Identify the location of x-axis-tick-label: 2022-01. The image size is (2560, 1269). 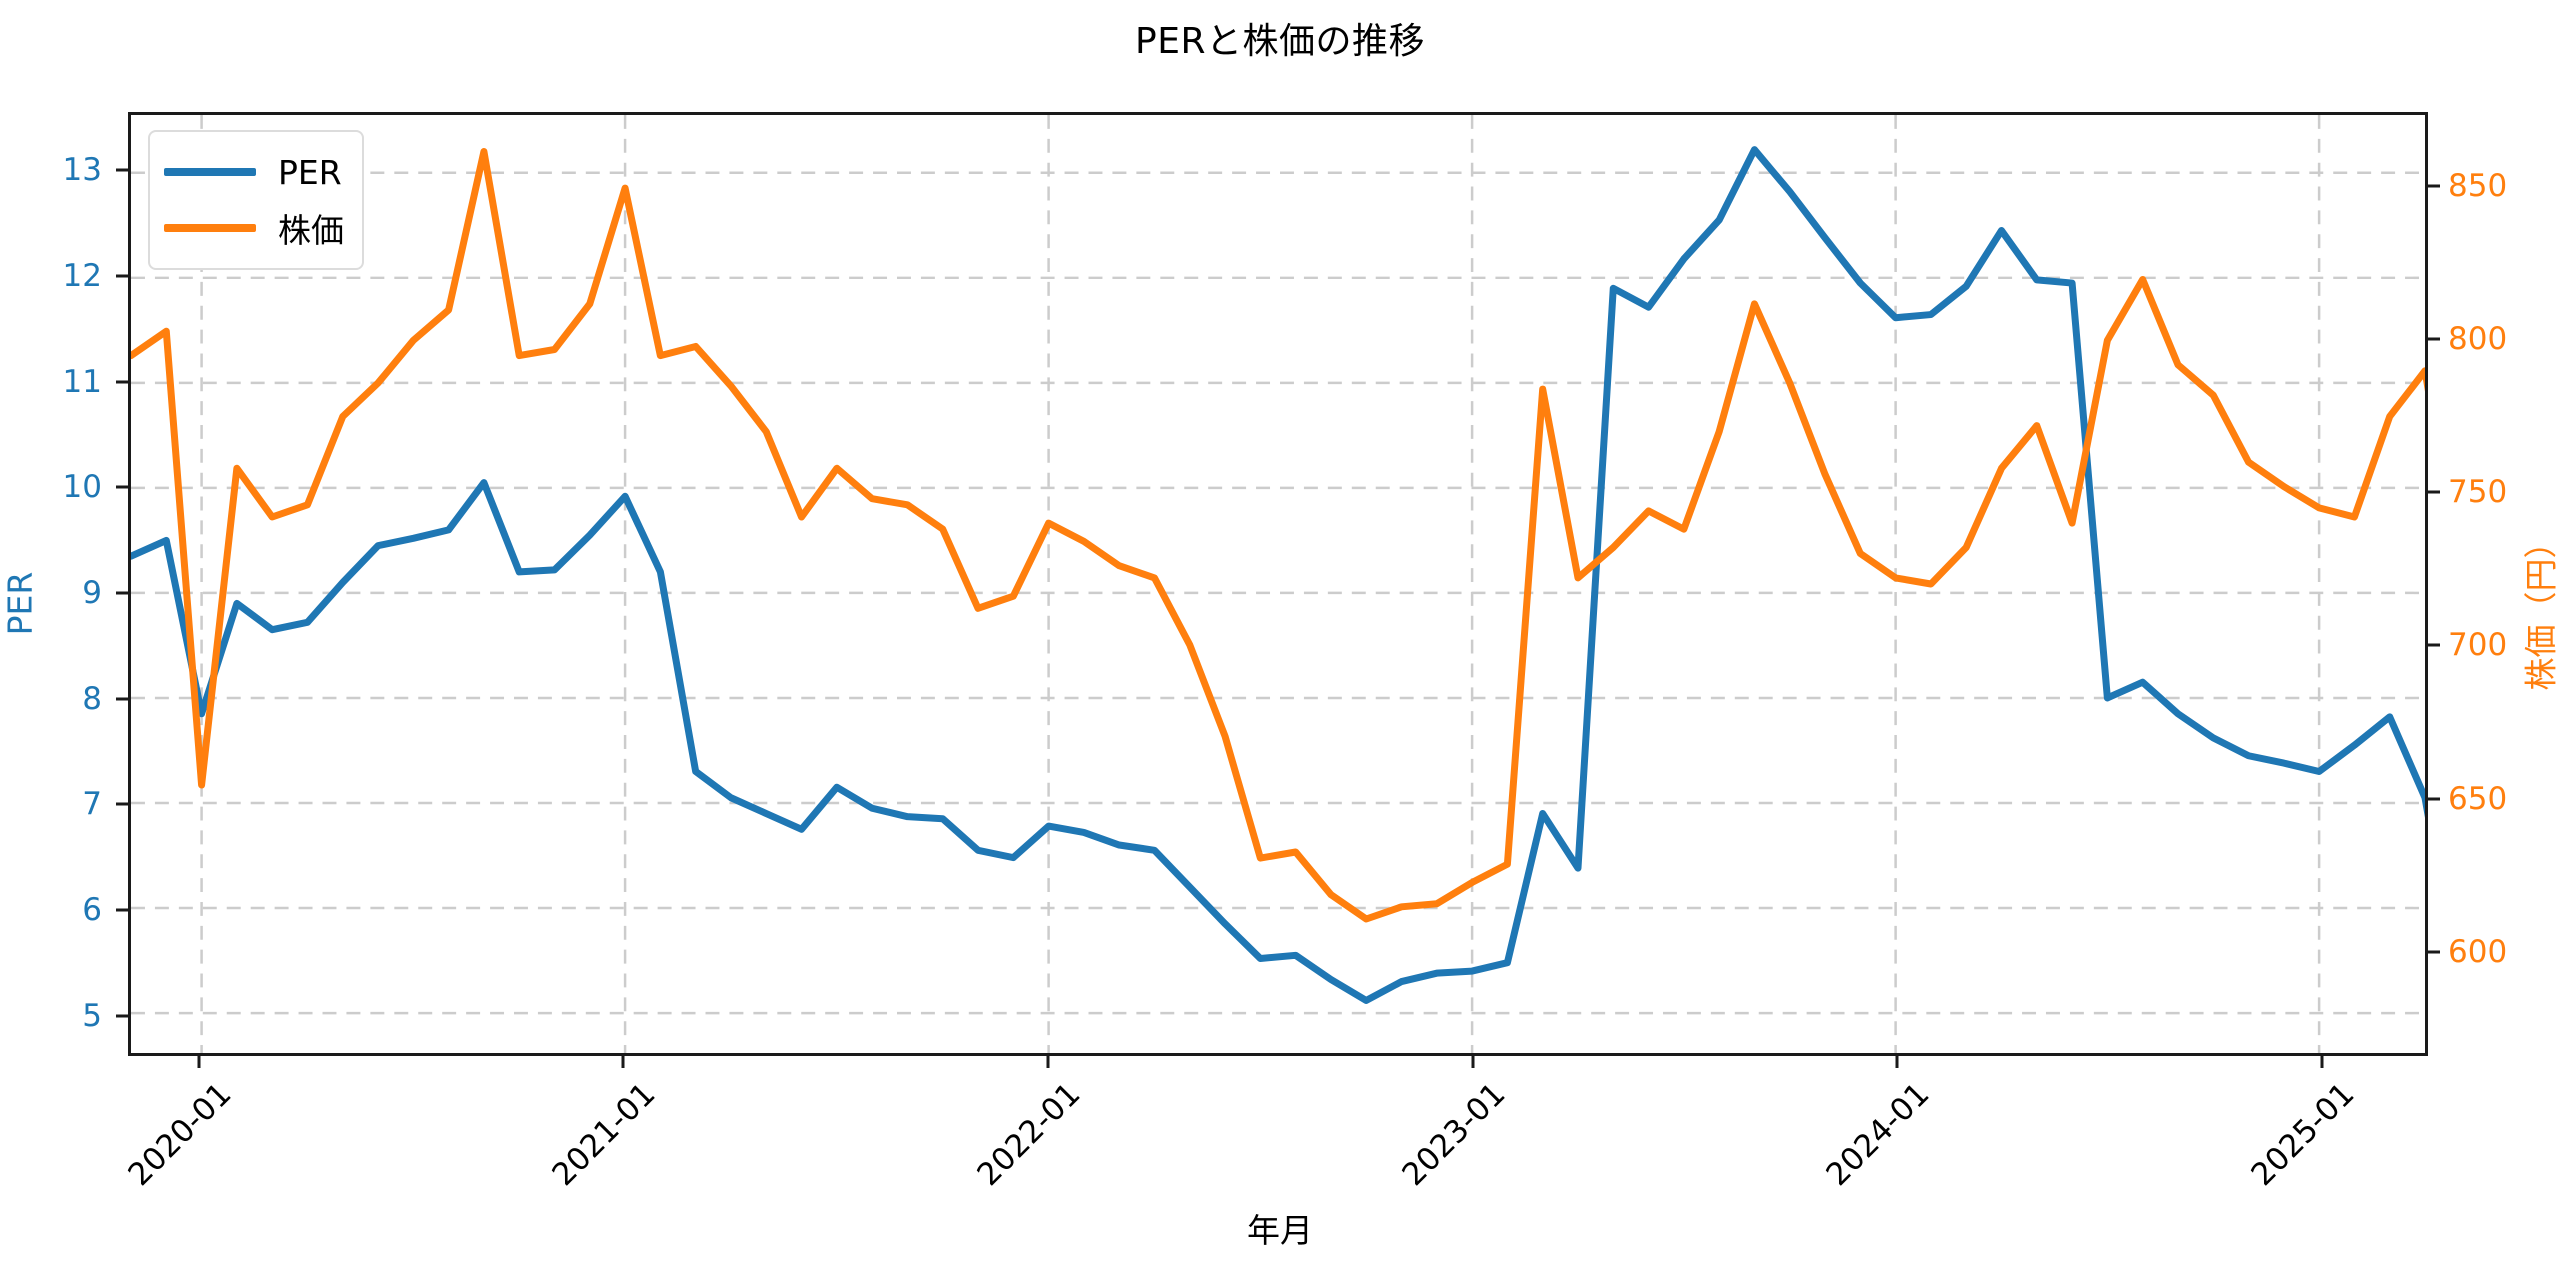
(1029, 1135).